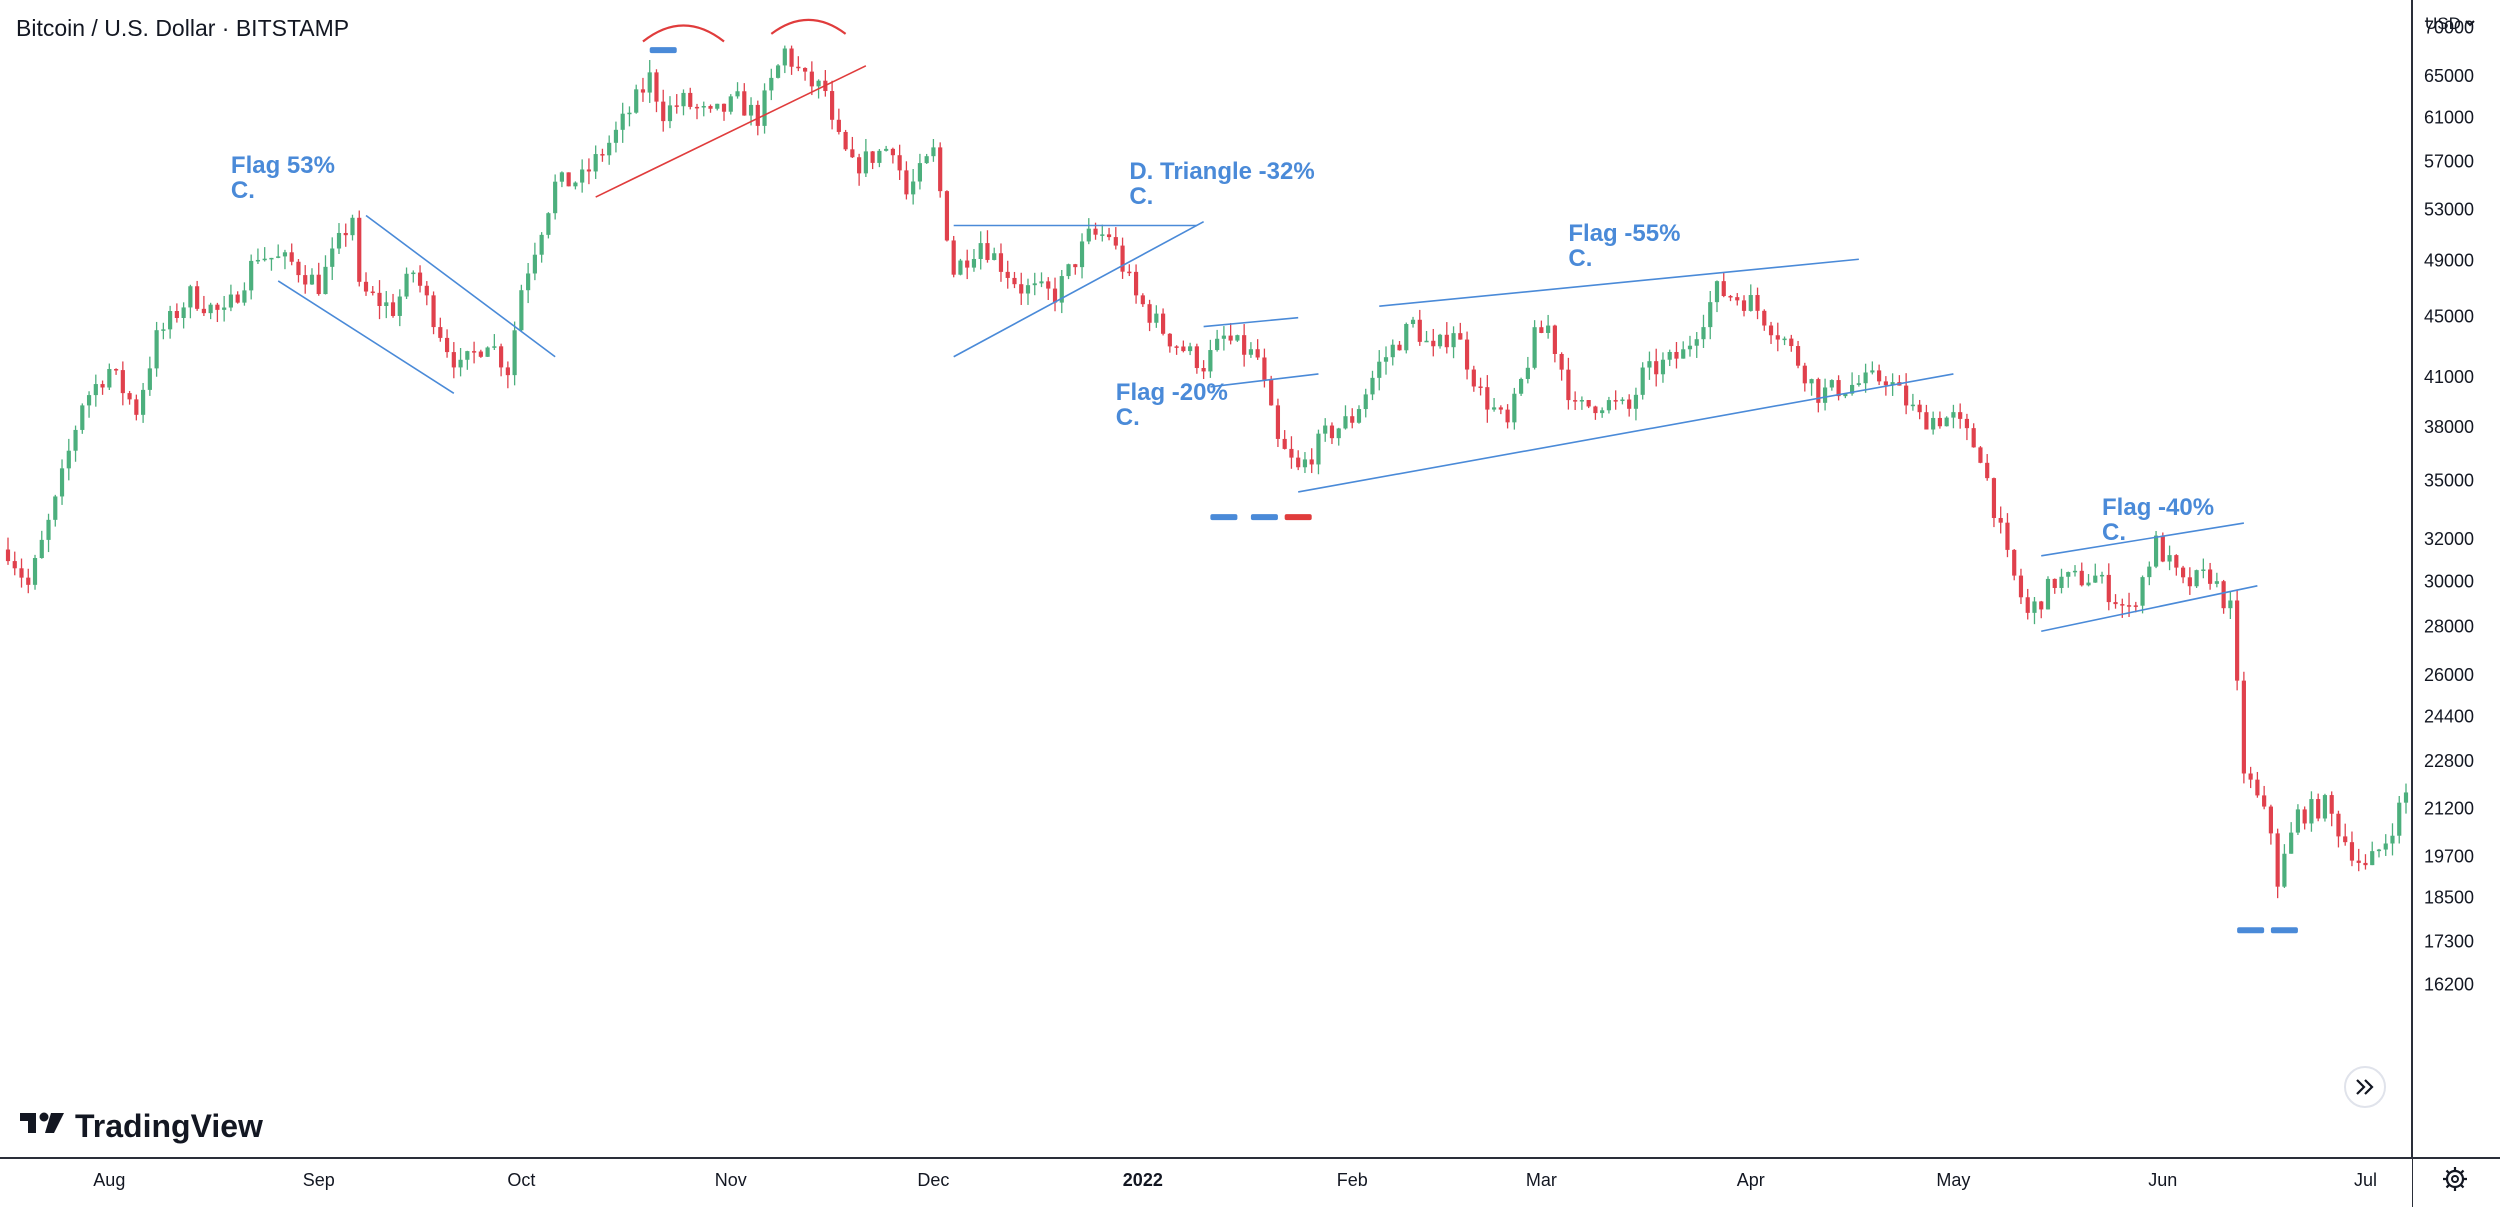 This screenshot has height=1207, width=2500. Describe the element at coordinates (2456, 578) in the screenshot. I see `price-axis-panel` at that location.